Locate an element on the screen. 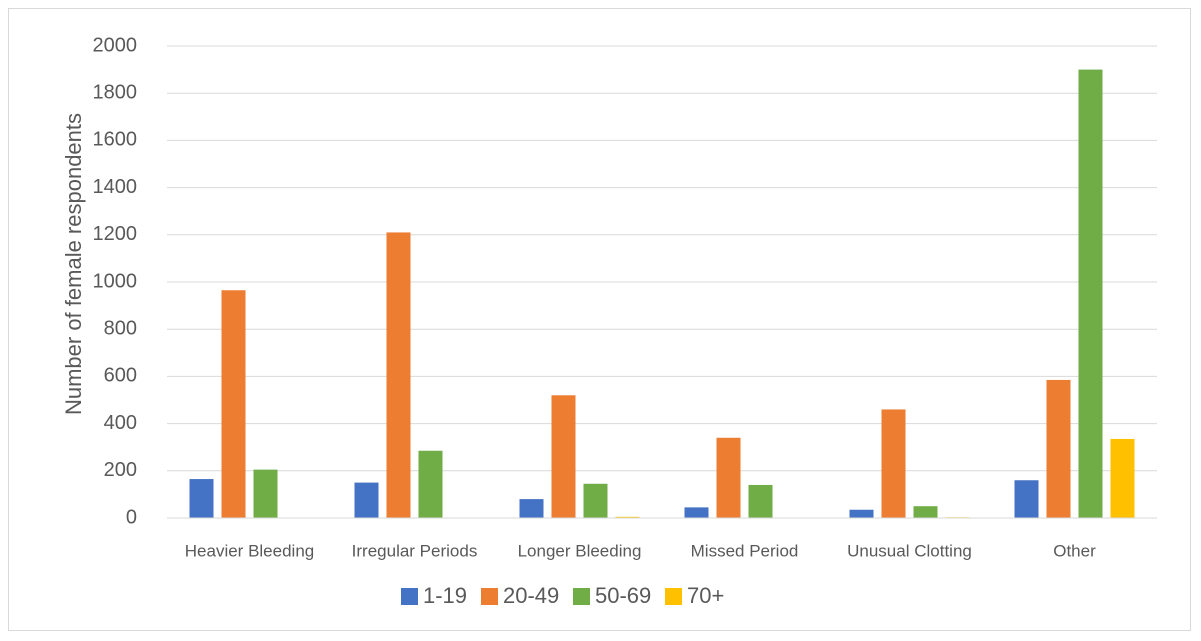  y-tick-label: 1000 is located at coordinates (115, 281).